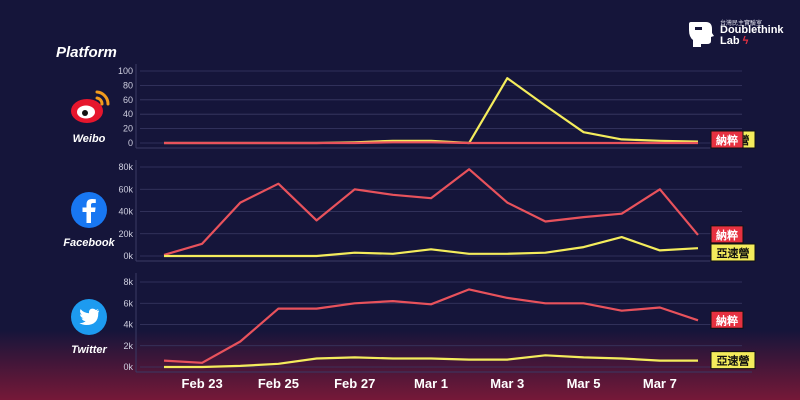 The image size is (800, 400). I want to click on lightning-icon: ϟ, so click(745, 41).